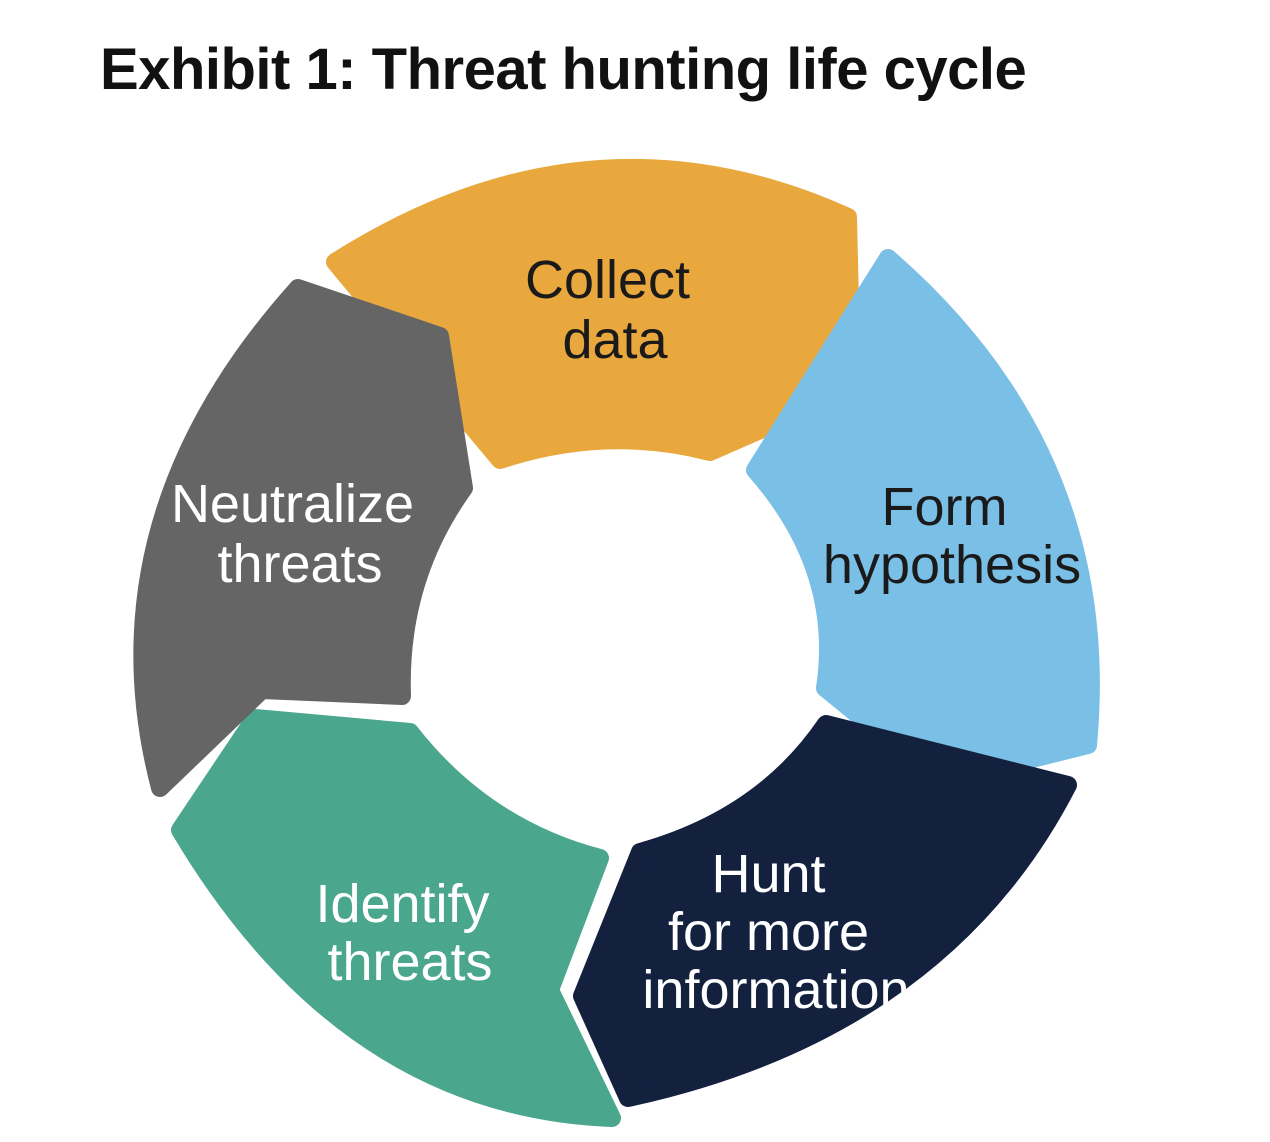 This screenshot has height=1142, width=1270. Describe the element at coordinates (615, 340) in the screenshot. I see `segment-collect-data-label-line: data` at that location.